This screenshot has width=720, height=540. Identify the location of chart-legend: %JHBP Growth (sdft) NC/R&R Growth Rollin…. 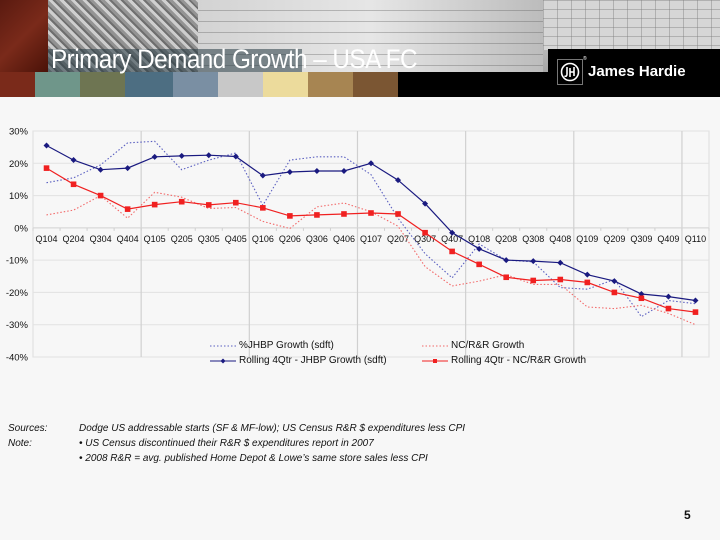
(410, 368).